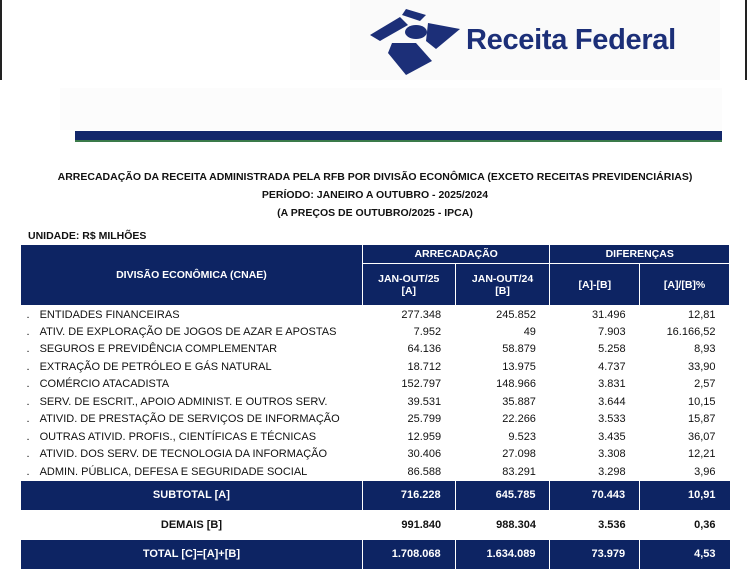  What do you see at coordinates (705, 349) in the screenshot?
I see `cell-percent: 8,93` at bounding box center [705, 349].